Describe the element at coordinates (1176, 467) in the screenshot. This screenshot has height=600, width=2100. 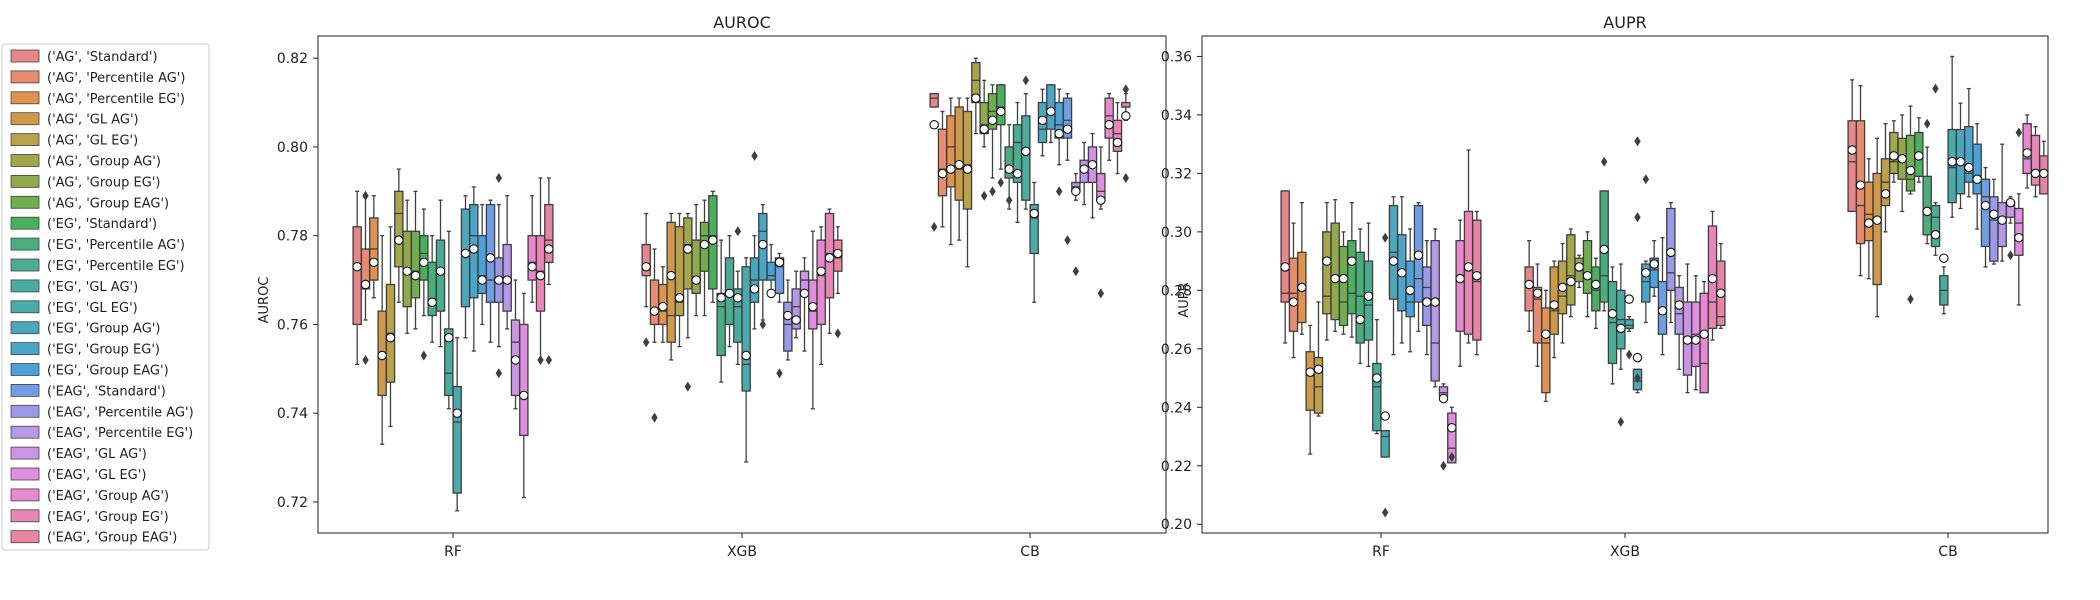
I see `y-tick-label: 0.22` at that location.